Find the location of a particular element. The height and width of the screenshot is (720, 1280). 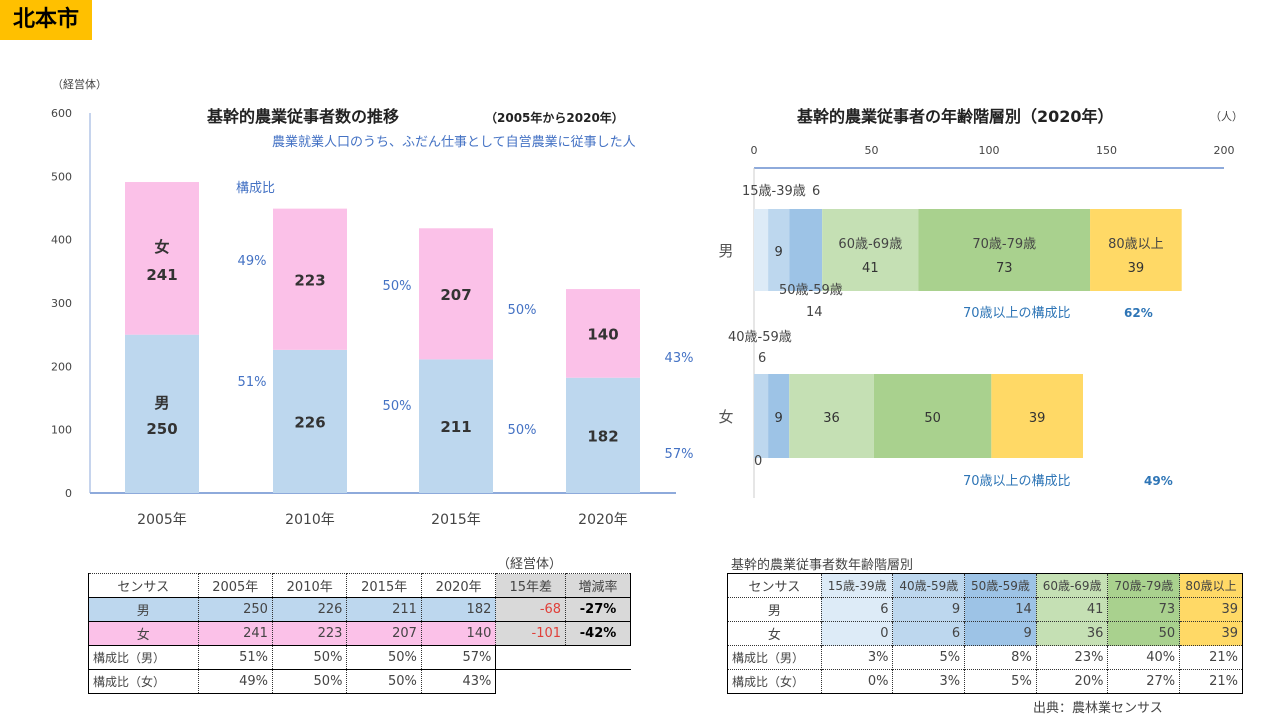

table-cell: 14 is located at coordinates (1000, 609).